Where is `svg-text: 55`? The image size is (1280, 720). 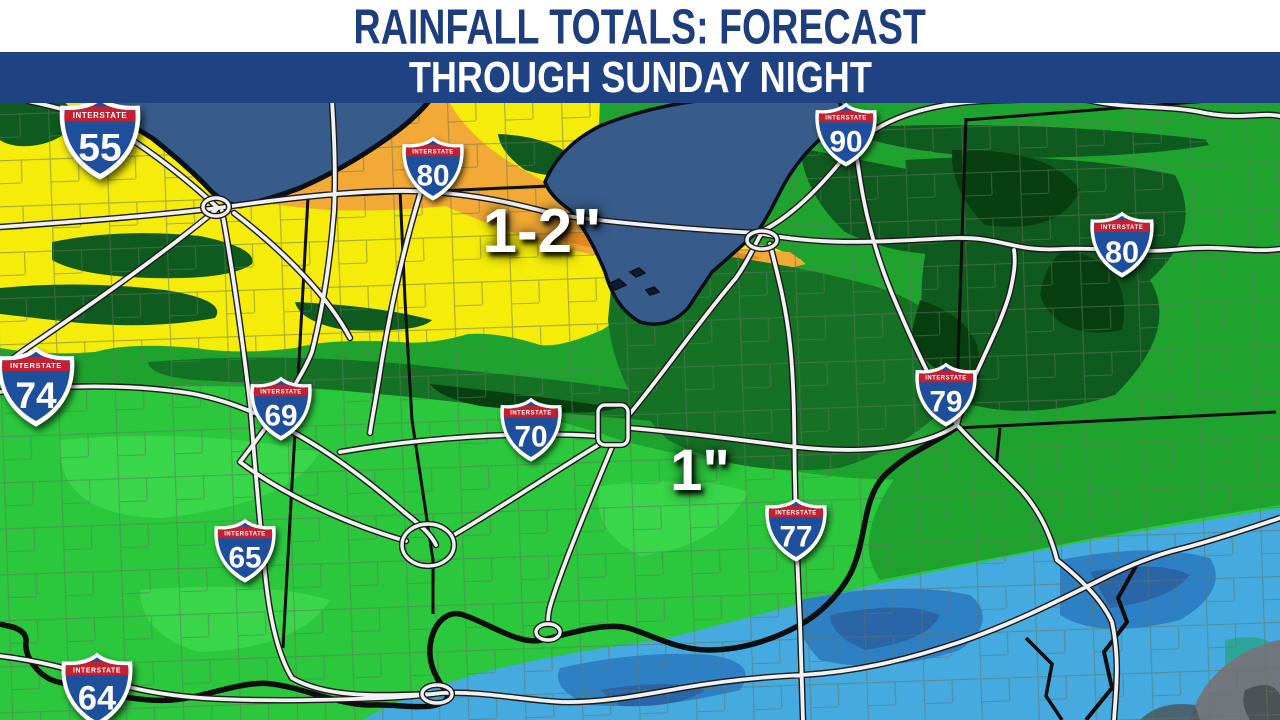 svg-text: 55 is located at coordinates (99, 147).